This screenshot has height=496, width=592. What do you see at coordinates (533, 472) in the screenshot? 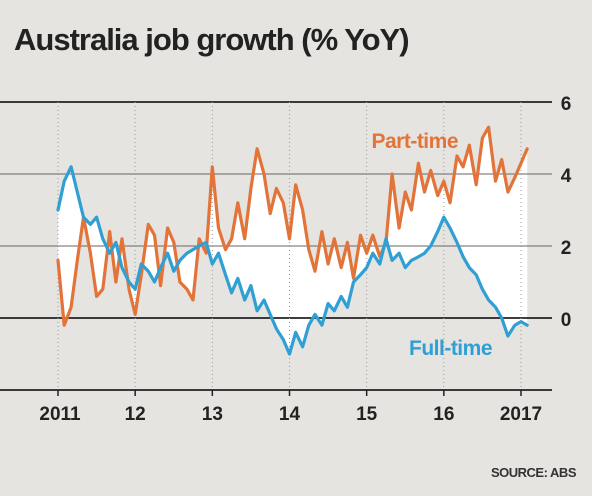
I see `source-label: SOURCE: ABS` at bounding box center [533, 472].